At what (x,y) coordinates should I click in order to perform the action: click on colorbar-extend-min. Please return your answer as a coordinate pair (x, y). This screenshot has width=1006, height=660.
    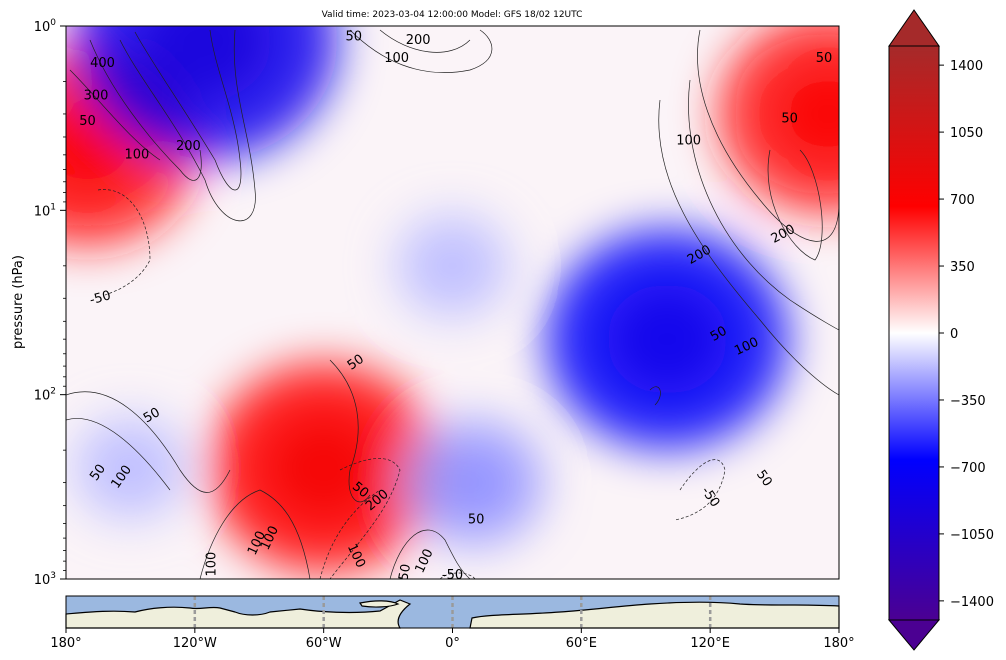
    Looking at the image, I should click on (914, 635).